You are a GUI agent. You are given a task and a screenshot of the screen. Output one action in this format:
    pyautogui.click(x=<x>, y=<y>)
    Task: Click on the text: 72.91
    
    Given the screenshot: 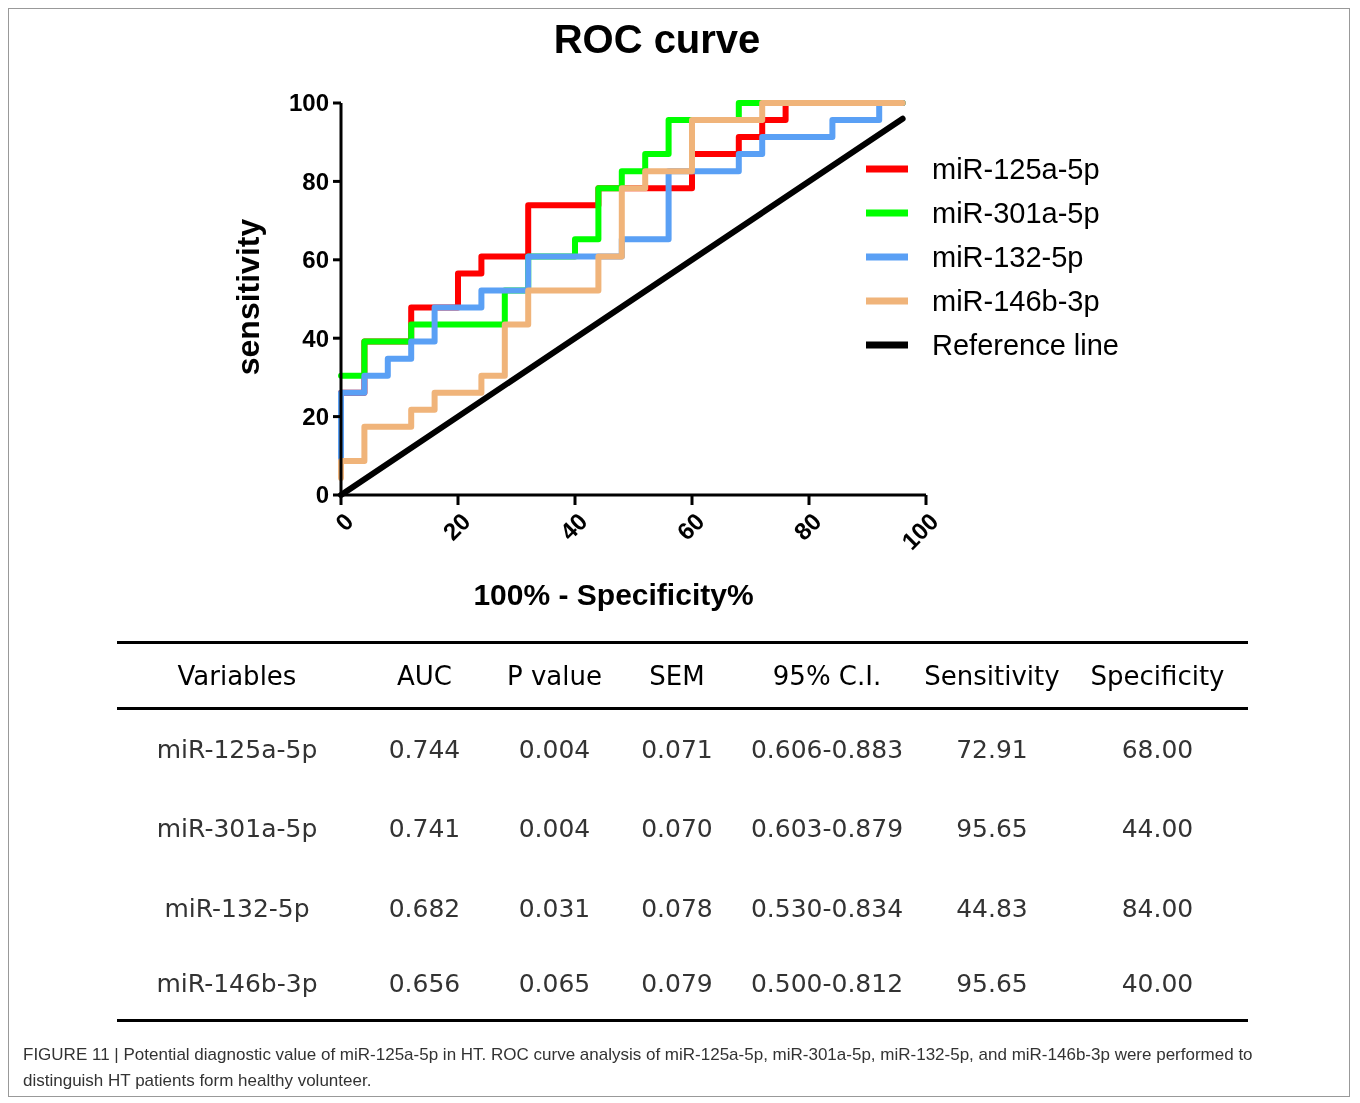 What is the action you would take?
    pyautogui.click(x=992, y=749)
    